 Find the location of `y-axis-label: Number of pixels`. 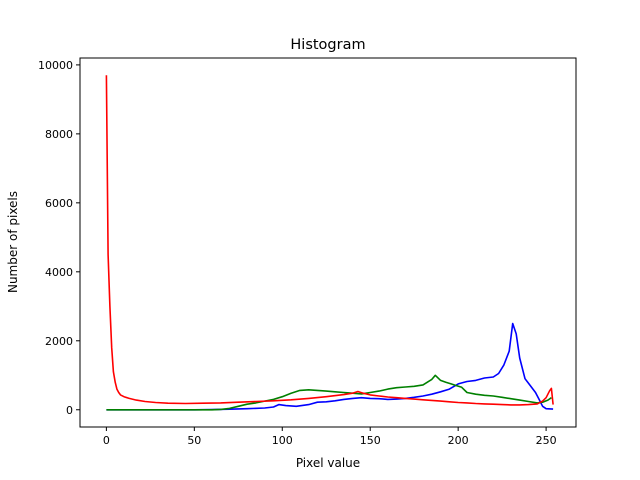

y-axis-label: Number of pixels is located at coordinates (13, 242).